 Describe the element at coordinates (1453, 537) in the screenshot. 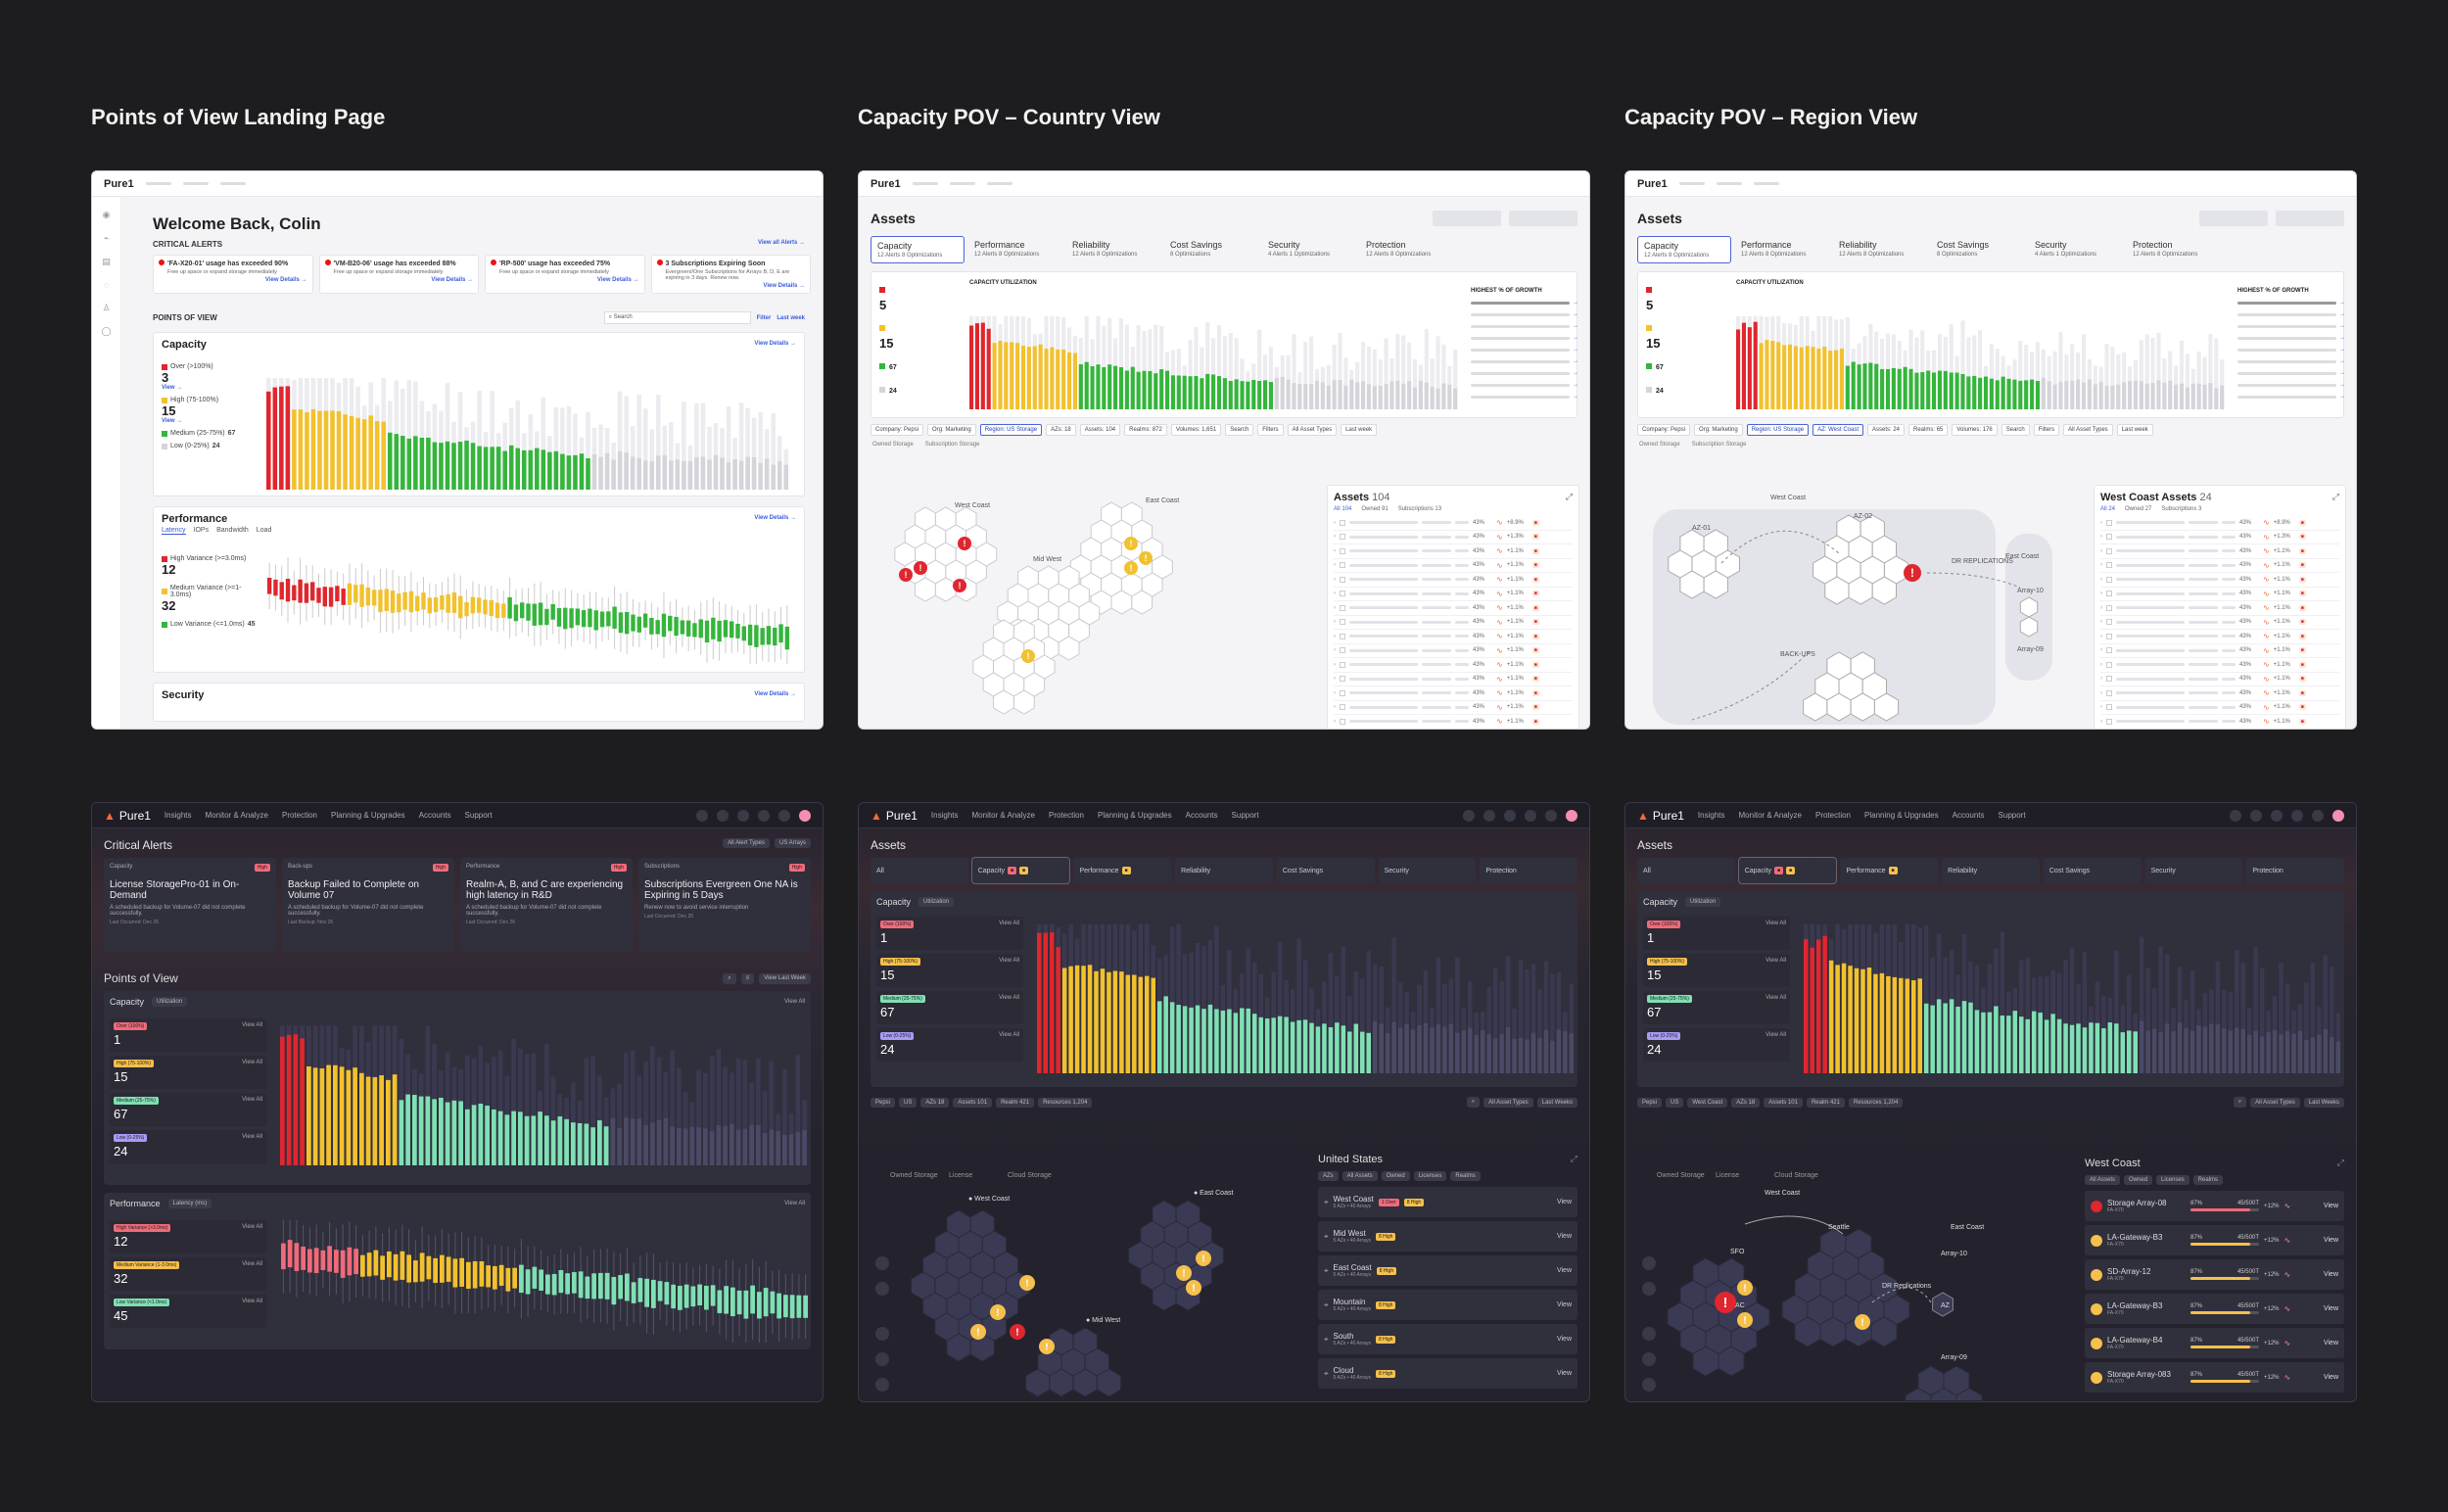

I see `asset-row: › 43% ∿ +1.3% ■` at that location.